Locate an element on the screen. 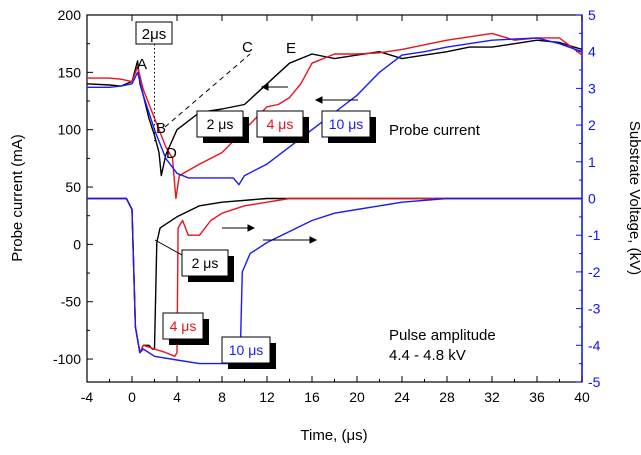 Image resolution: width=641 pixels, height=455 pixels. y-left-tick-label: -100 is located at coordinates (67, 359).